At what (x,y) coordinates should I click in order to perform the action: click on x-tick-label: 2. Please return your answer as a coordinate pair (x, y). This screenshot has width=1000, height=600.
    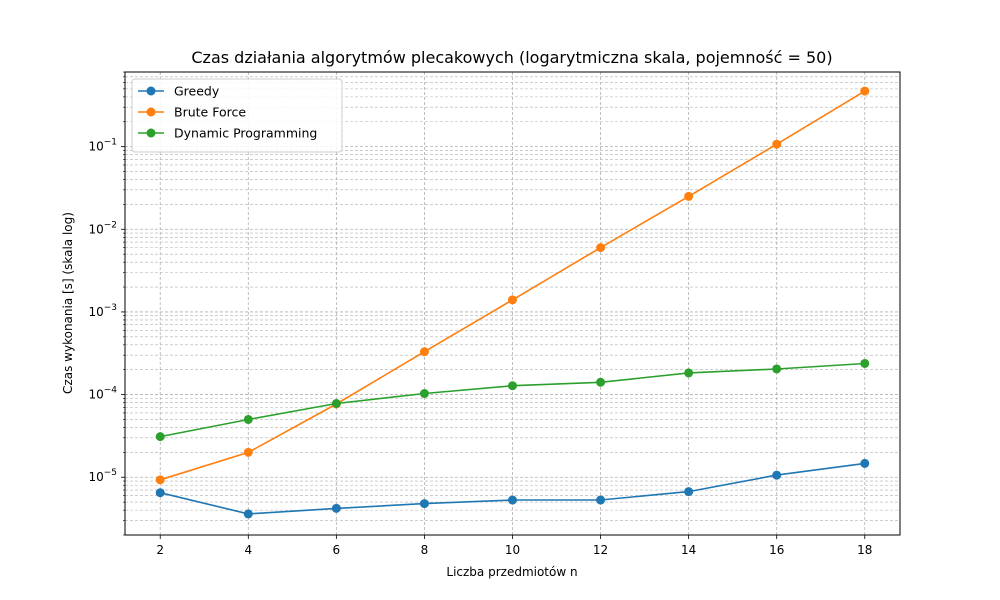
    Looking at the image, I should click on (160, 550).